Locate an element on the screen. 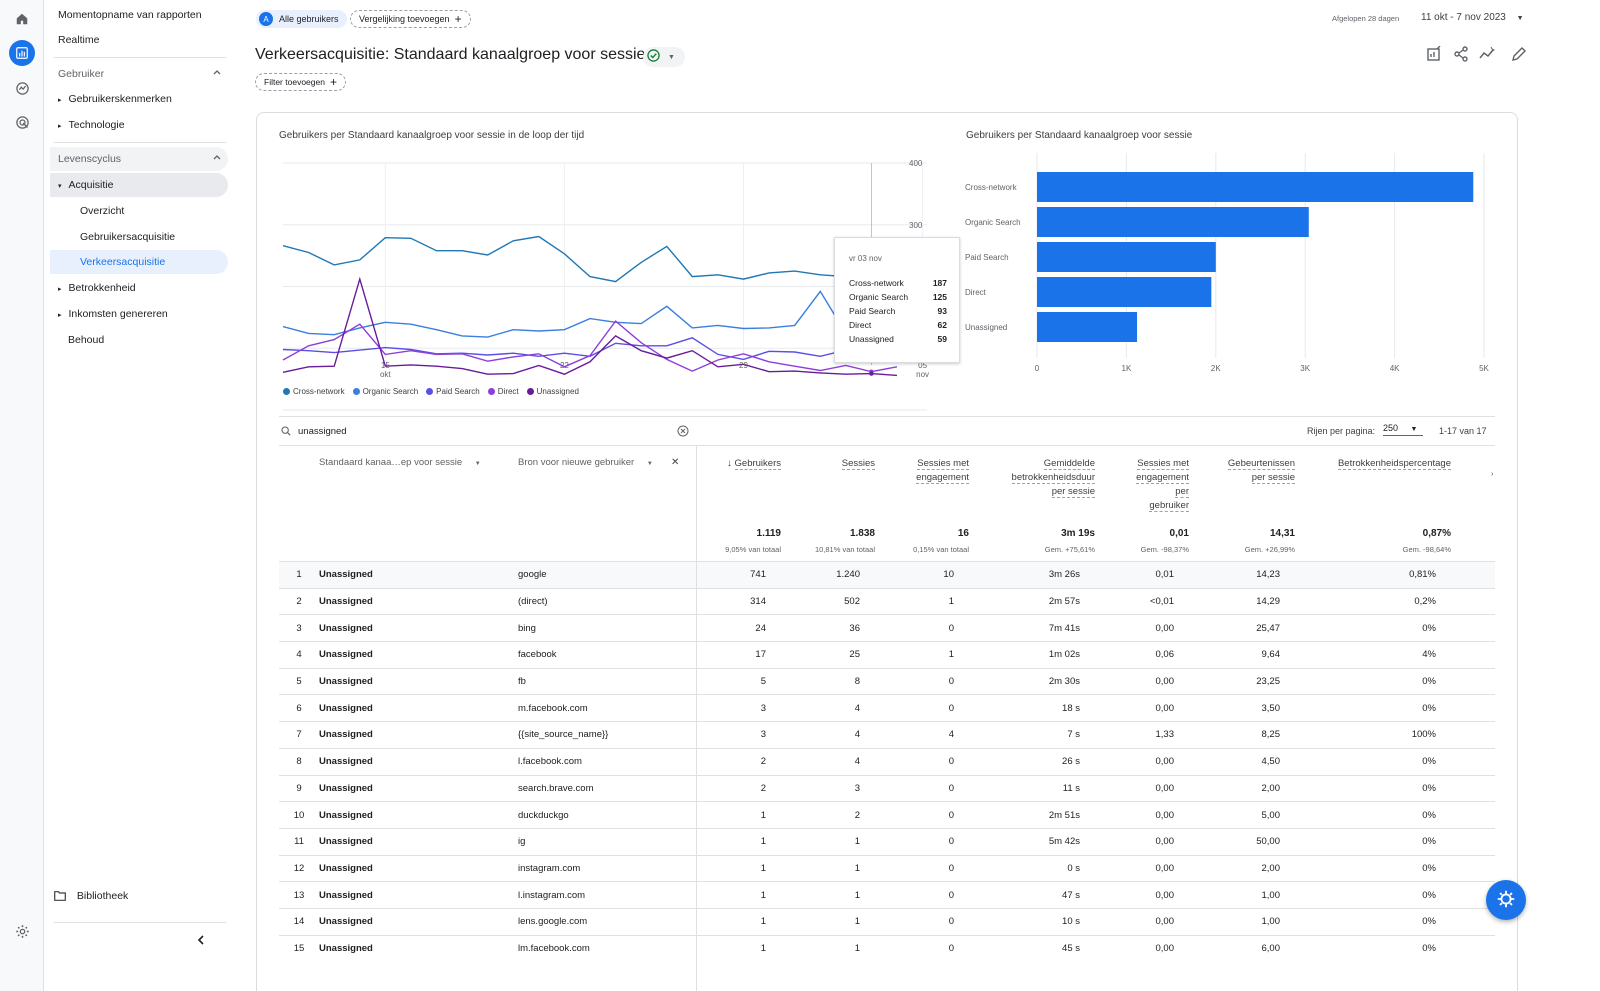 Image resolution: width=1600 pixels, height=991 pixels. nav-realtime: Realtime is located at coordinates (79, 40).